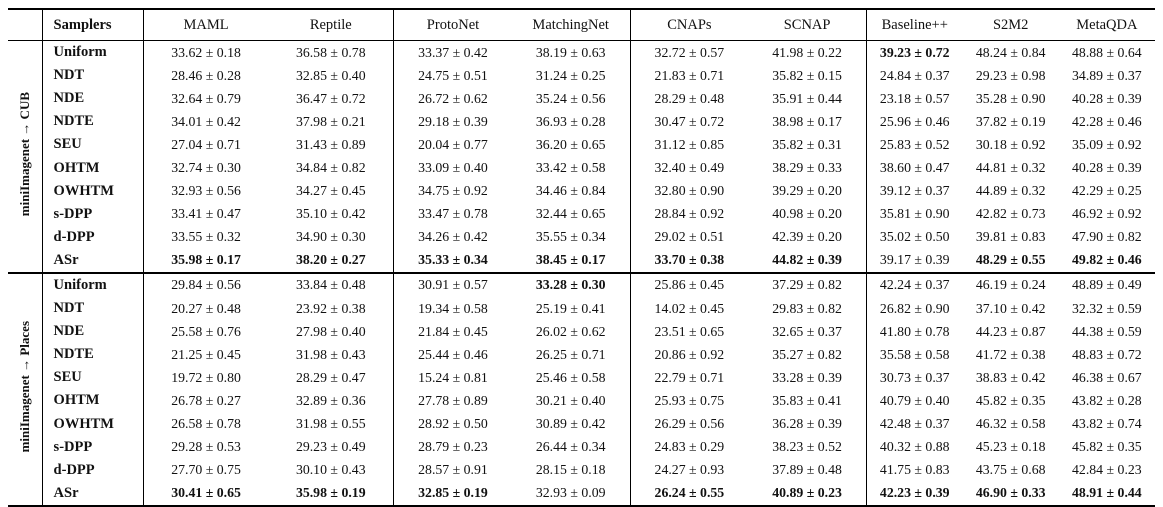 Image resolution: width=1163 pixels, height=507 pixels. Describe the element at coordinates (452, 309) in the screenshot. I see `value-cell: 19.34 ± 0.58` at that location.